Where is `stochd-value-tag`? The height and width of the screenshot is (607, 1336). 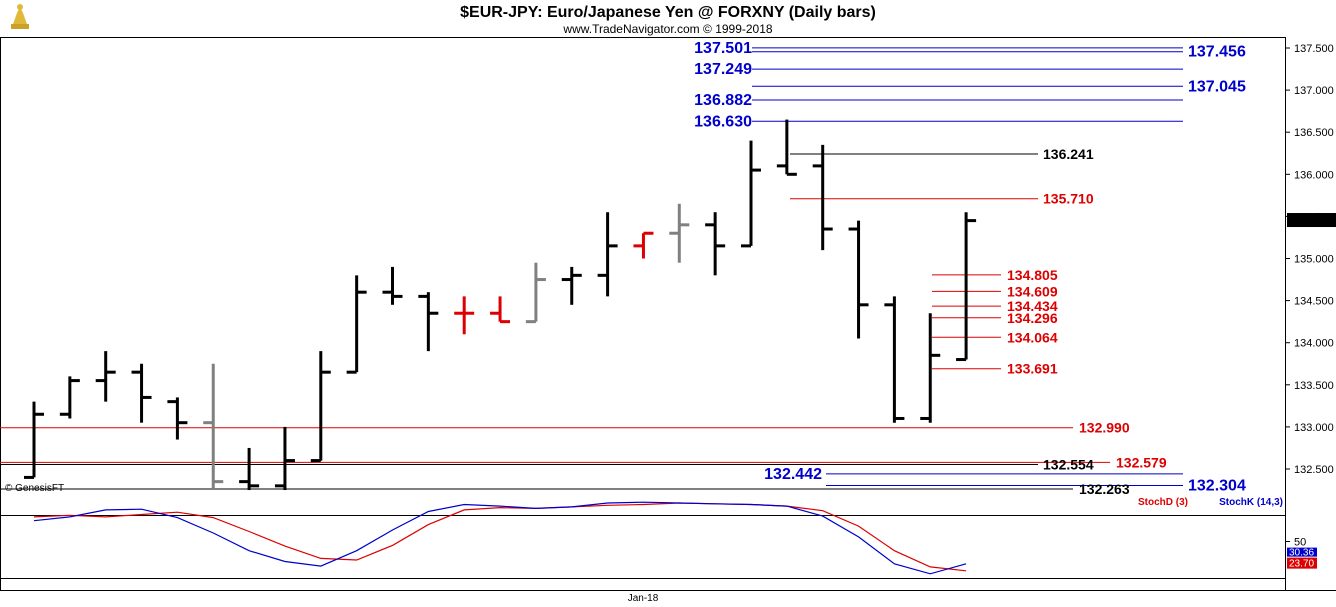
stochd-value-tag is located at coordinates (1302, 563).